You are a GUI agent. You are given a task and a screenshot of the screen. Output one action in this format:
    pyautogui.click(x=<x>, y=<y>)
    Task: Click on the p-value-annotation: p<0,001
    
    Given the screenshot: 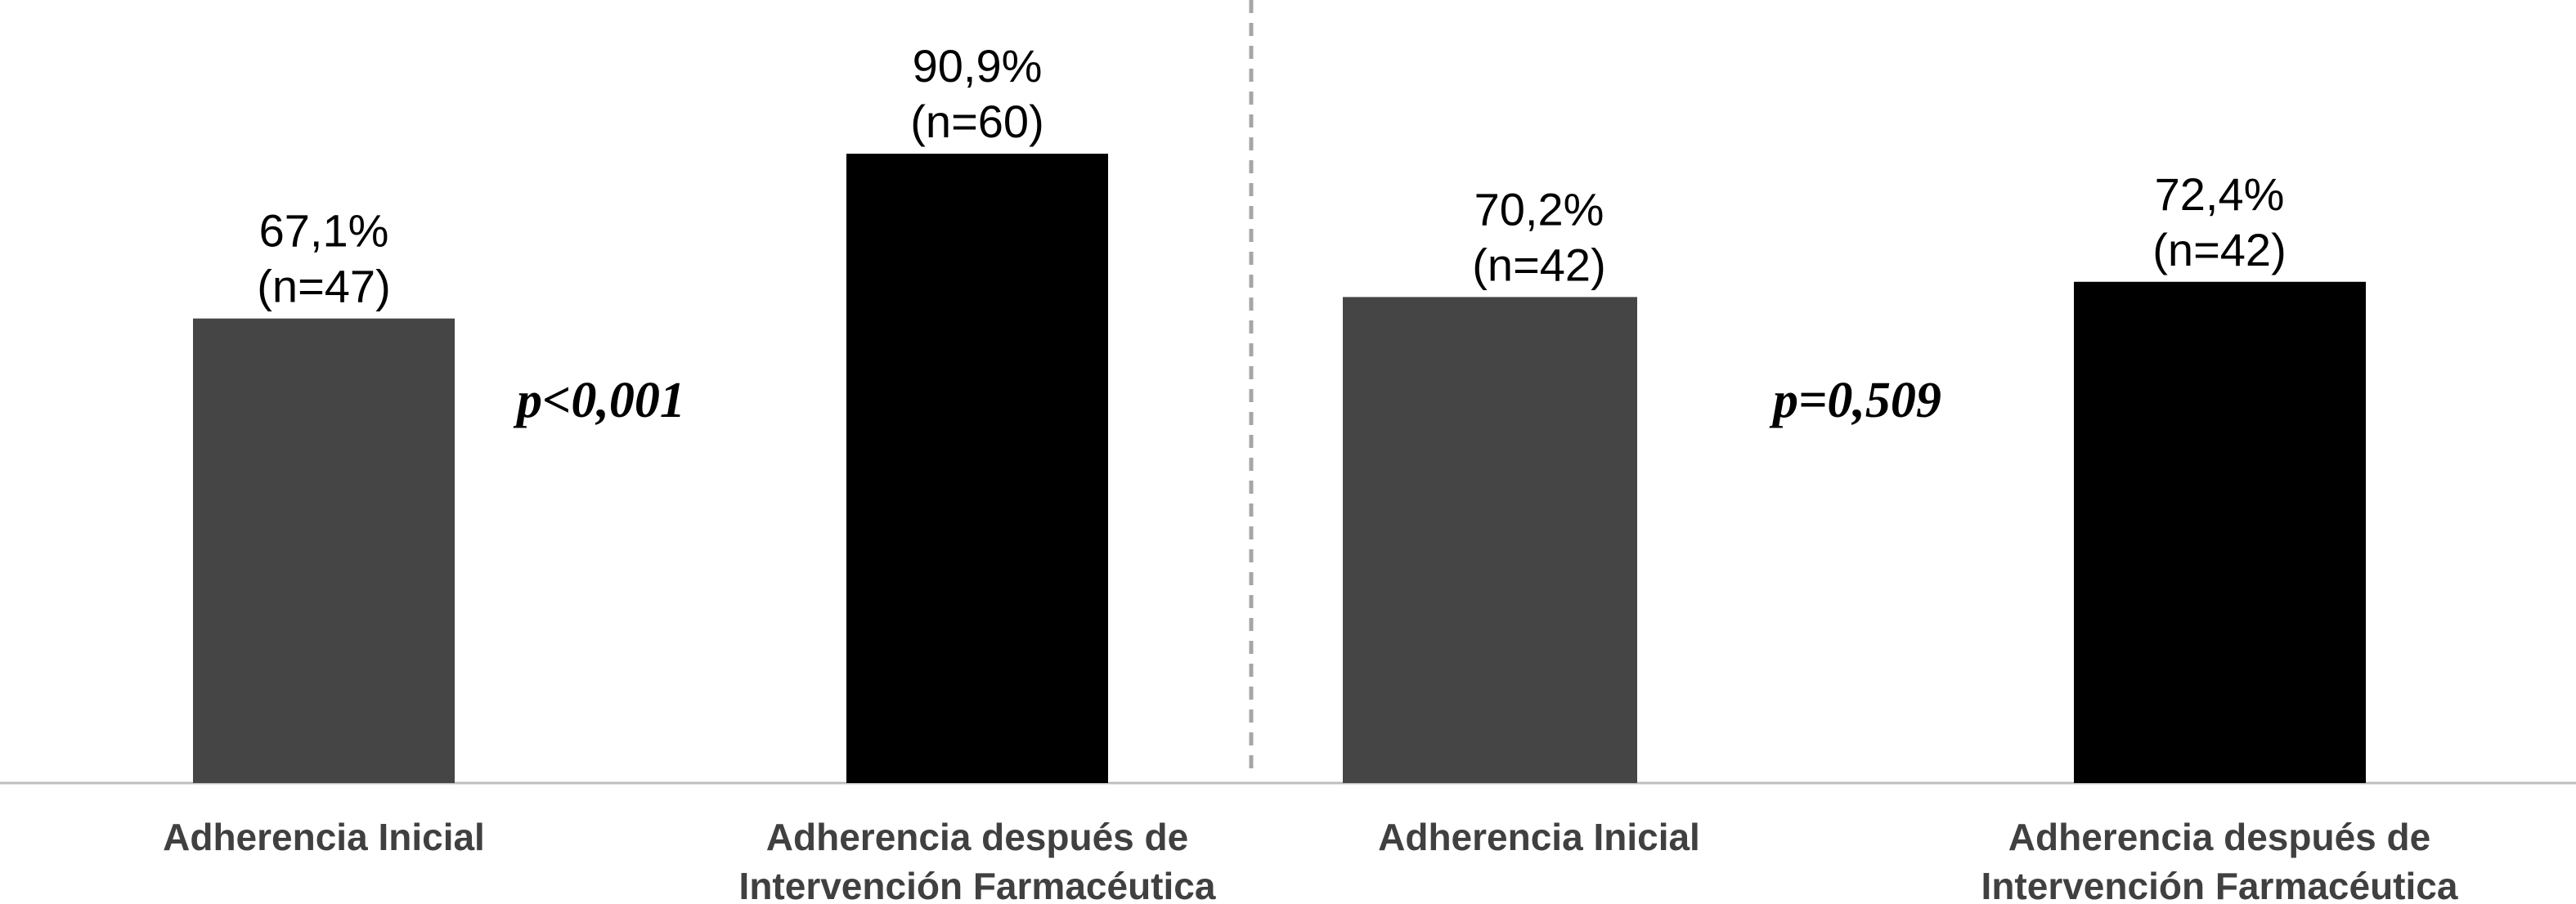 What is the action you would take?
    pyautogui.click(x=599, y=400)
    